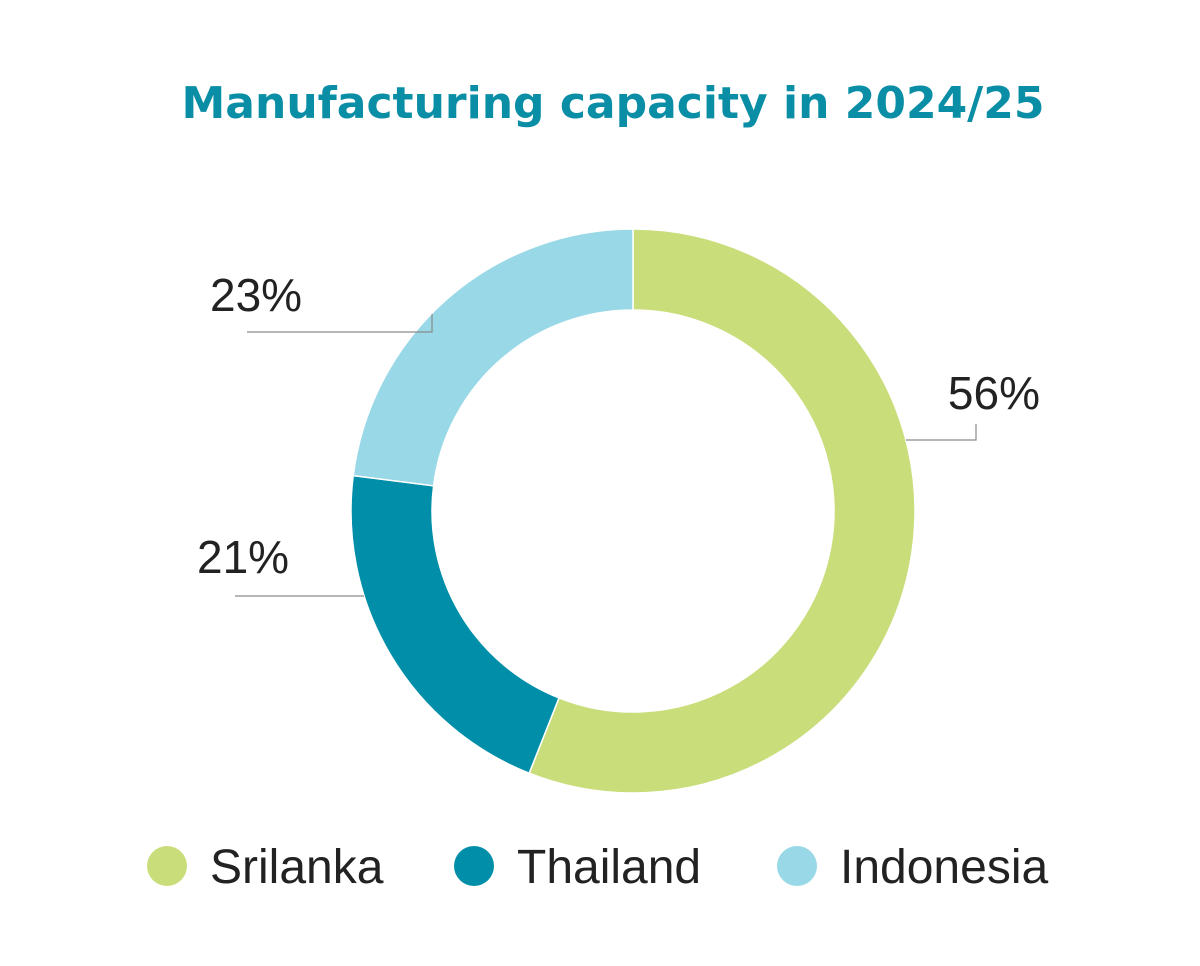  What do you see at coordinates (613, 103) in the screenshot?
I see `chart-title: Manufacturing capacity in 2024/25` at bounding box center [613, 103].